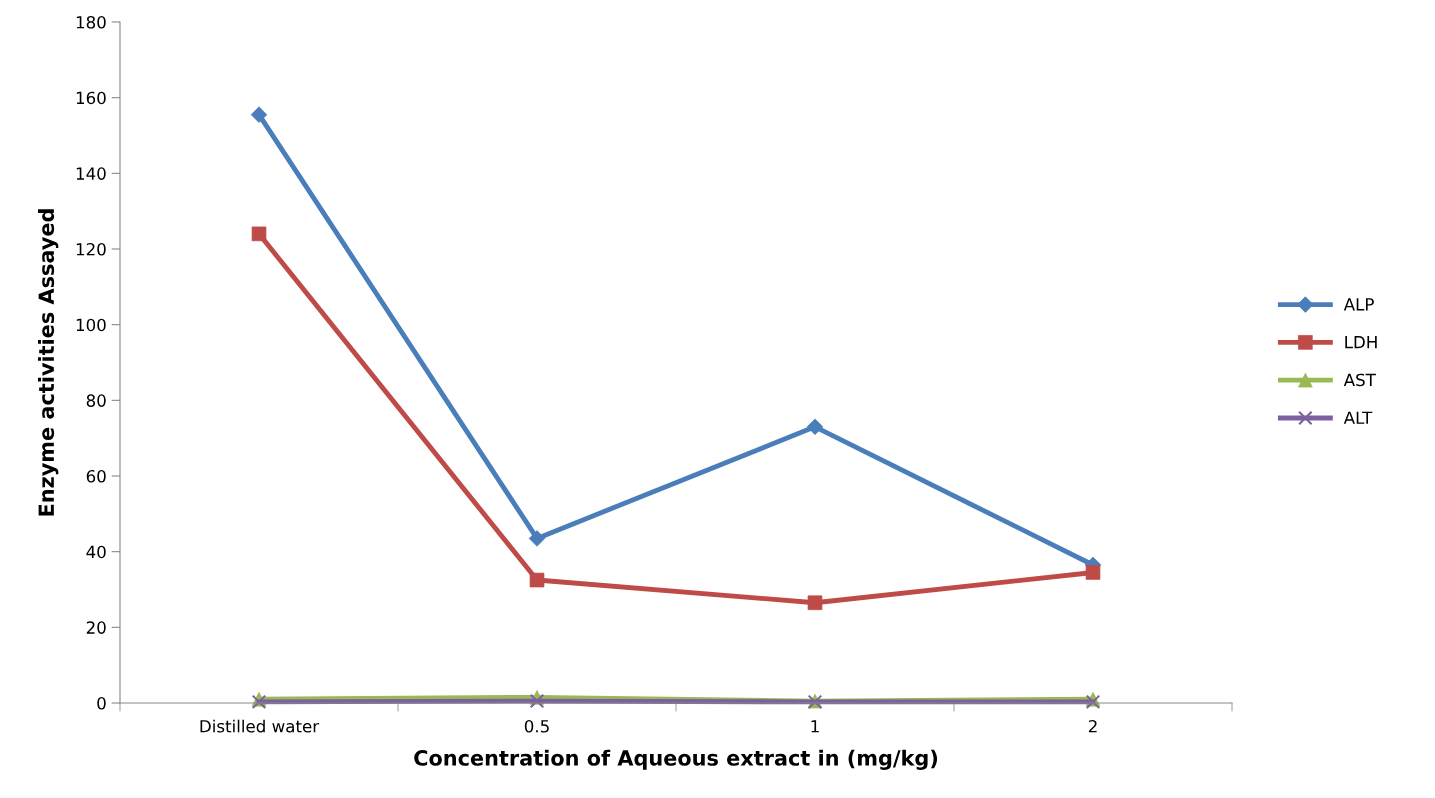  What do you see at coordinates (815, 726) in the screenshot?
I see `x-tick-label: 1` at bounding box center [815, 726].